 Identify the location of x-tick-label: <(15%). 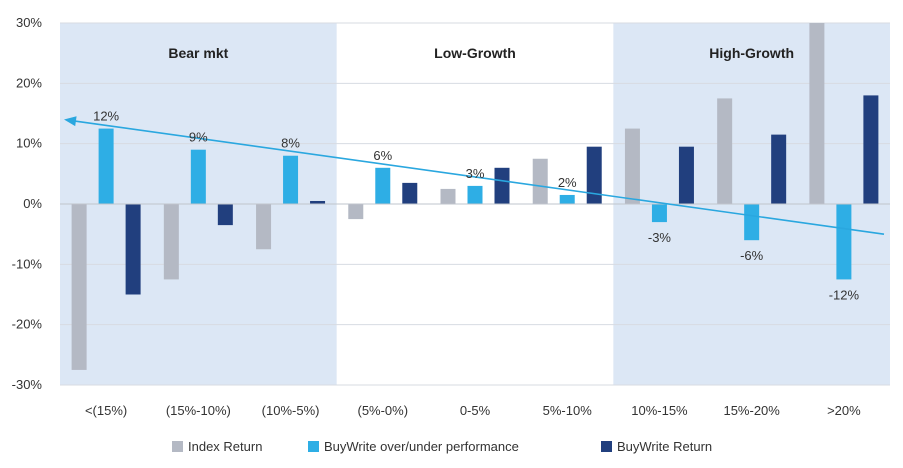
(106, 410).